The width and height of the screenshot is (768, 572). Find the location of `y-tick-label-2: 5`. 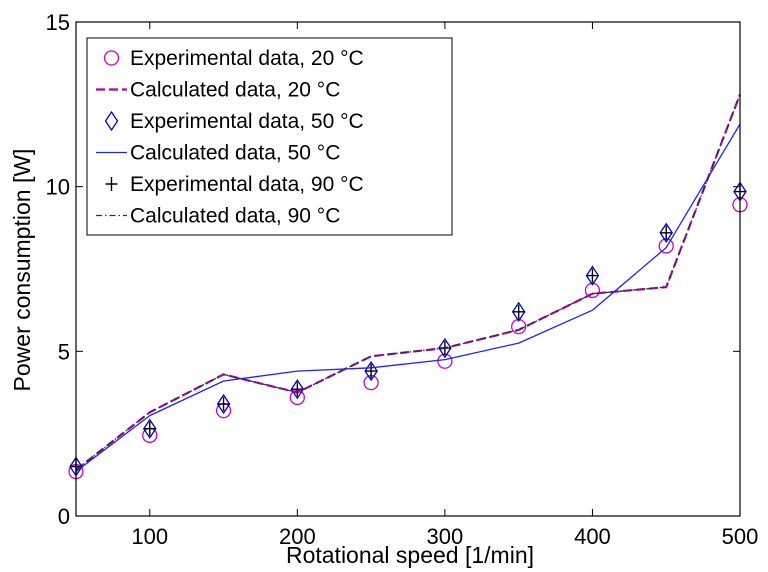

y-tick-label-2: 5 is located at coordinates (64, 351).